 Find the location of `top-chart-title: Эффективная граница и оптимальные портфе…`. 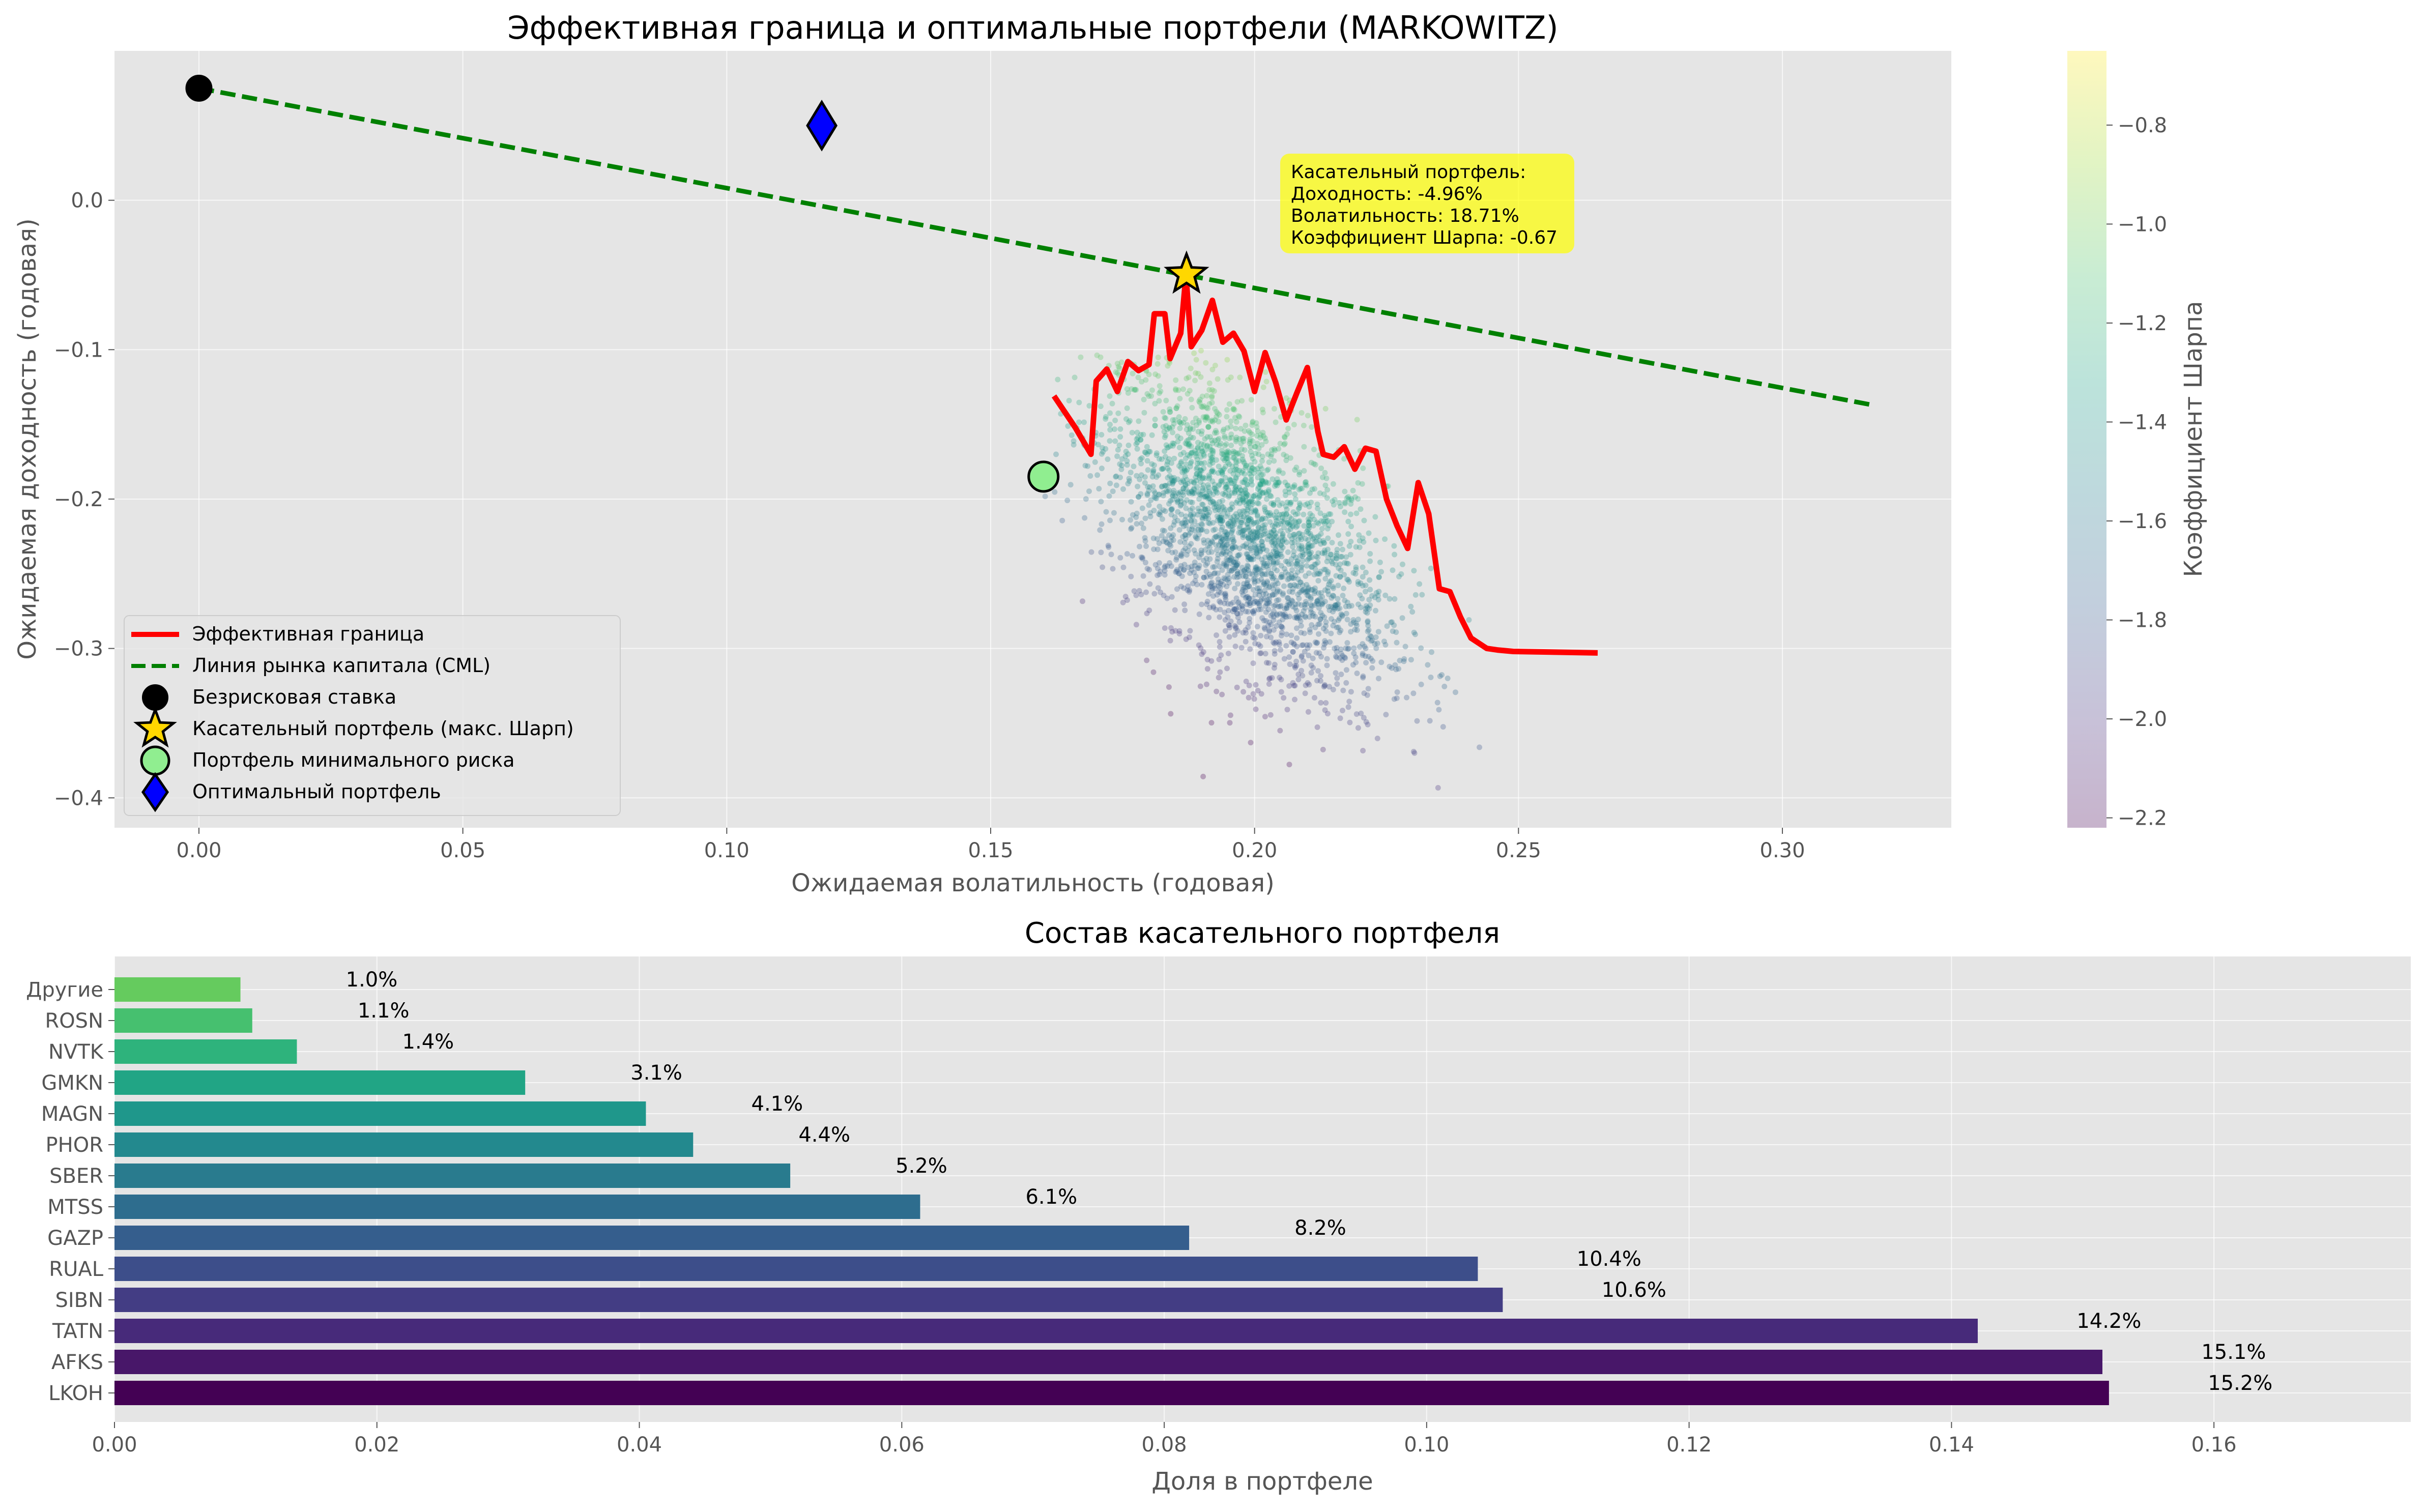

top-chart-title: Эффективная граница и оптимальные портфе… is located at coordinates (1033, 27).